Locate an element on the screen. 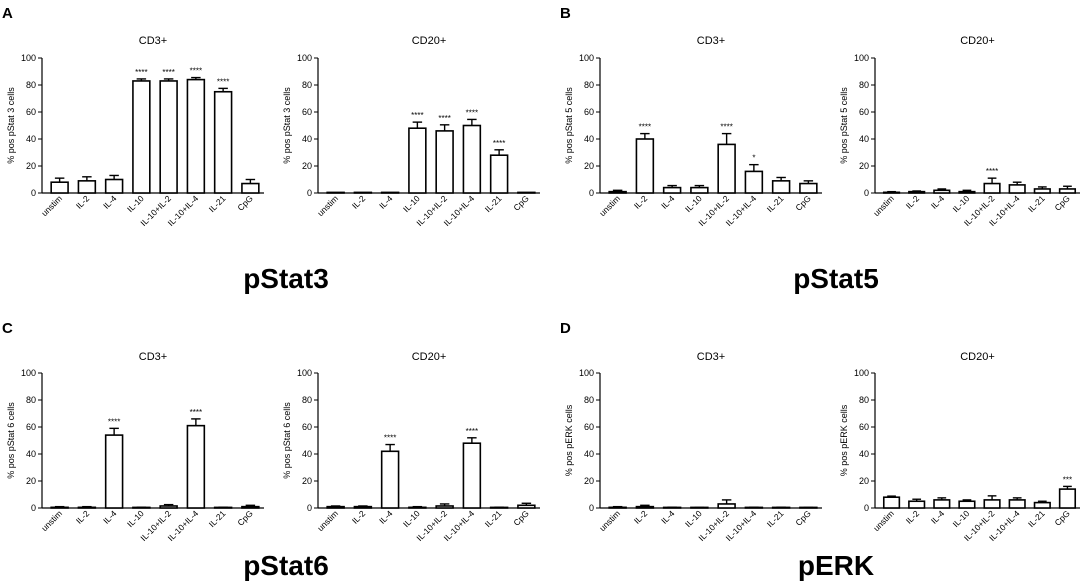 This screenshot has height=581, width=1084. panel-title-pstat5: pStat5 is located at coordinates (836, 278).